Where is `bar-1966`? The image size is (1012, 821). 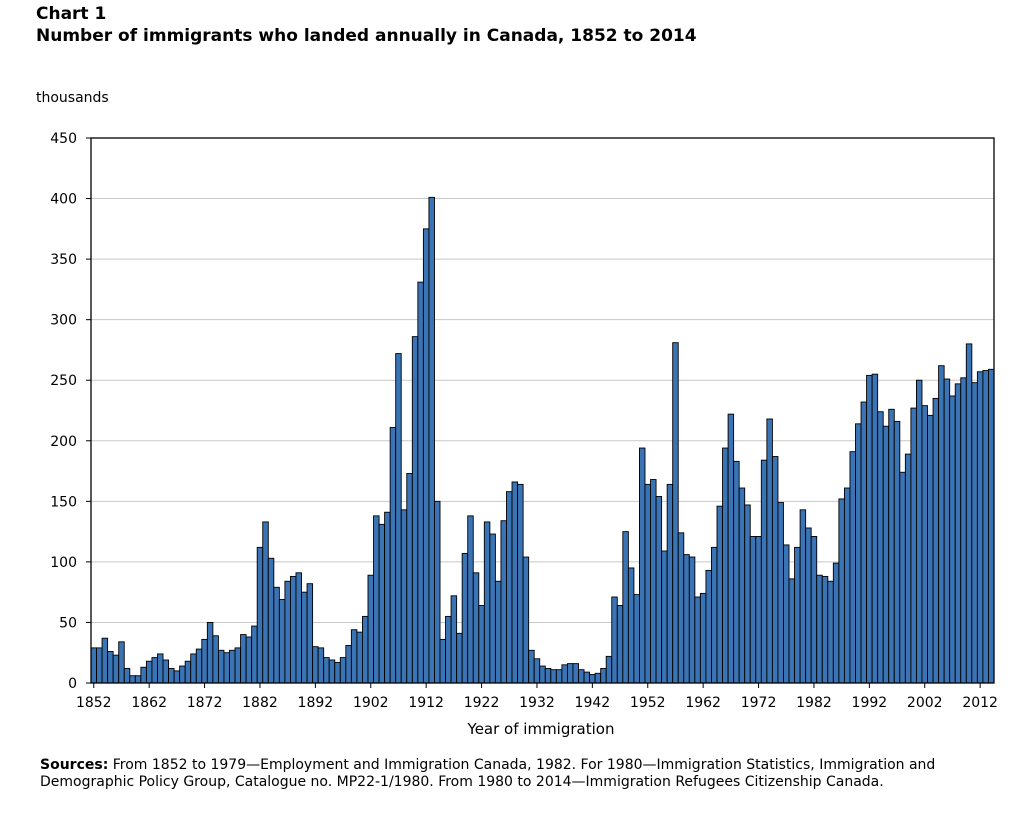 bar-1966 is located at coordinates (725, 565).